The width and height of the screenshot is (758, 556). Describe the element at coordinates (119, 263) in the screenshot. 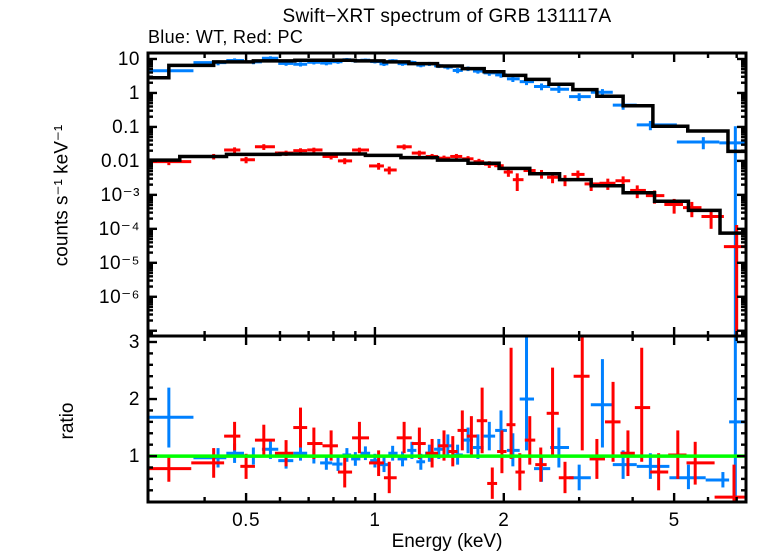

I see `svg-text: 10⁻⁵` at that location.